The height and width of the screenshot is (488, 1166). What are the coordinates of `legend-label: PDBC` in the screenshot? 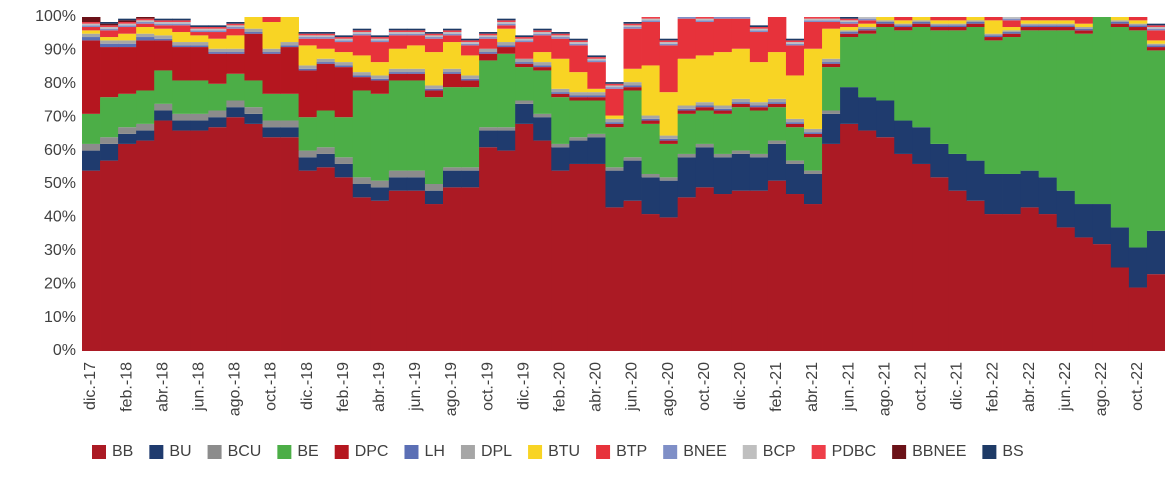 It's located at (854, 451).